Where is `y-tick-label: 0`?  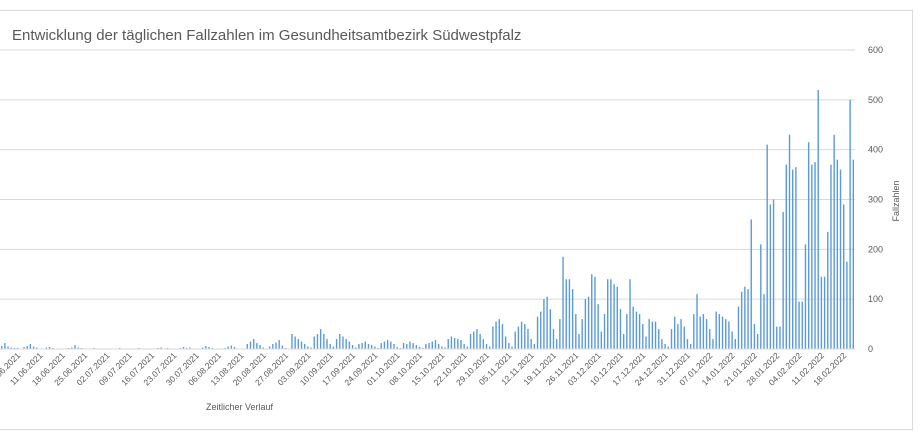
y-tick-label: 0 is located at coordinates (870, 349).